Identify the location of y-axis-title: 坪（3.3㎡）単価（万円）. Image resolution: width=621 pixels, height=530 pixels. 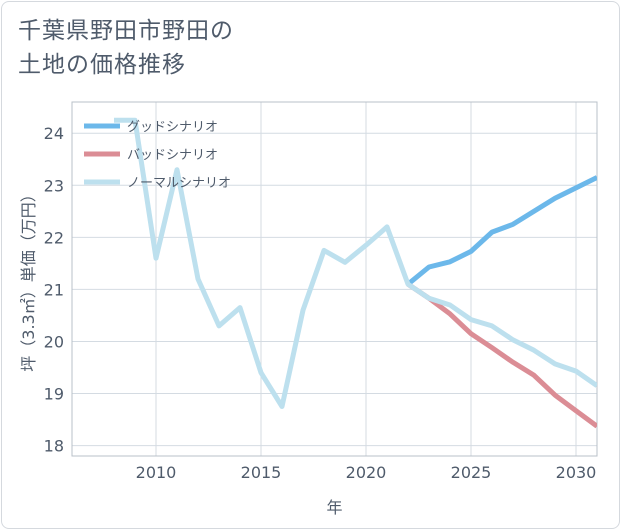
(28, 278).